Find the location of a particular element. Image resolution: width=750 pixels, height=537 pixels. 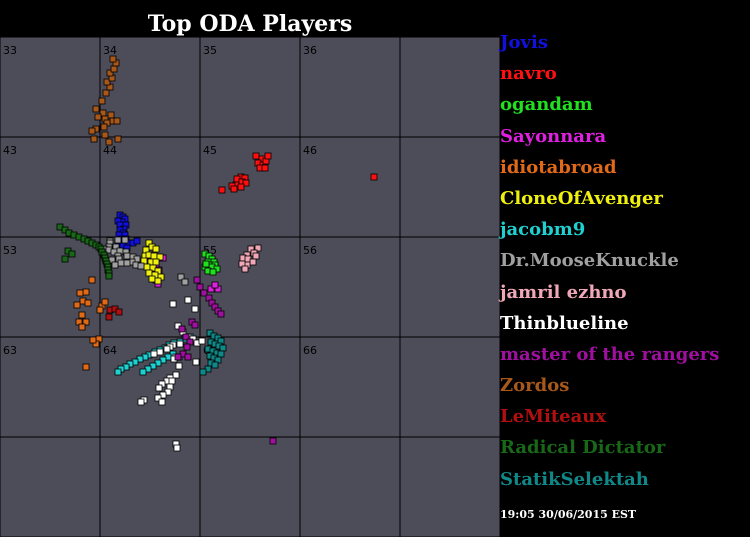

series-jamril-ezhno is located at coordinates (250, 258).